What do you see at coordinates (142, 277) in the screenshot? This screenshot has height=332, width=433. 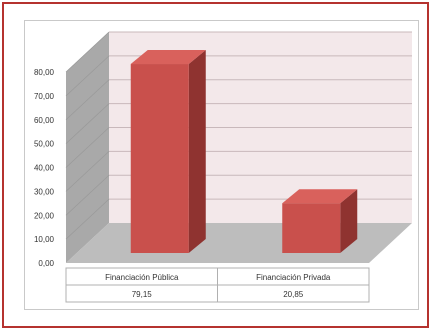 I see `category-label: Financiación Pública` at bounding box center [142, 277].